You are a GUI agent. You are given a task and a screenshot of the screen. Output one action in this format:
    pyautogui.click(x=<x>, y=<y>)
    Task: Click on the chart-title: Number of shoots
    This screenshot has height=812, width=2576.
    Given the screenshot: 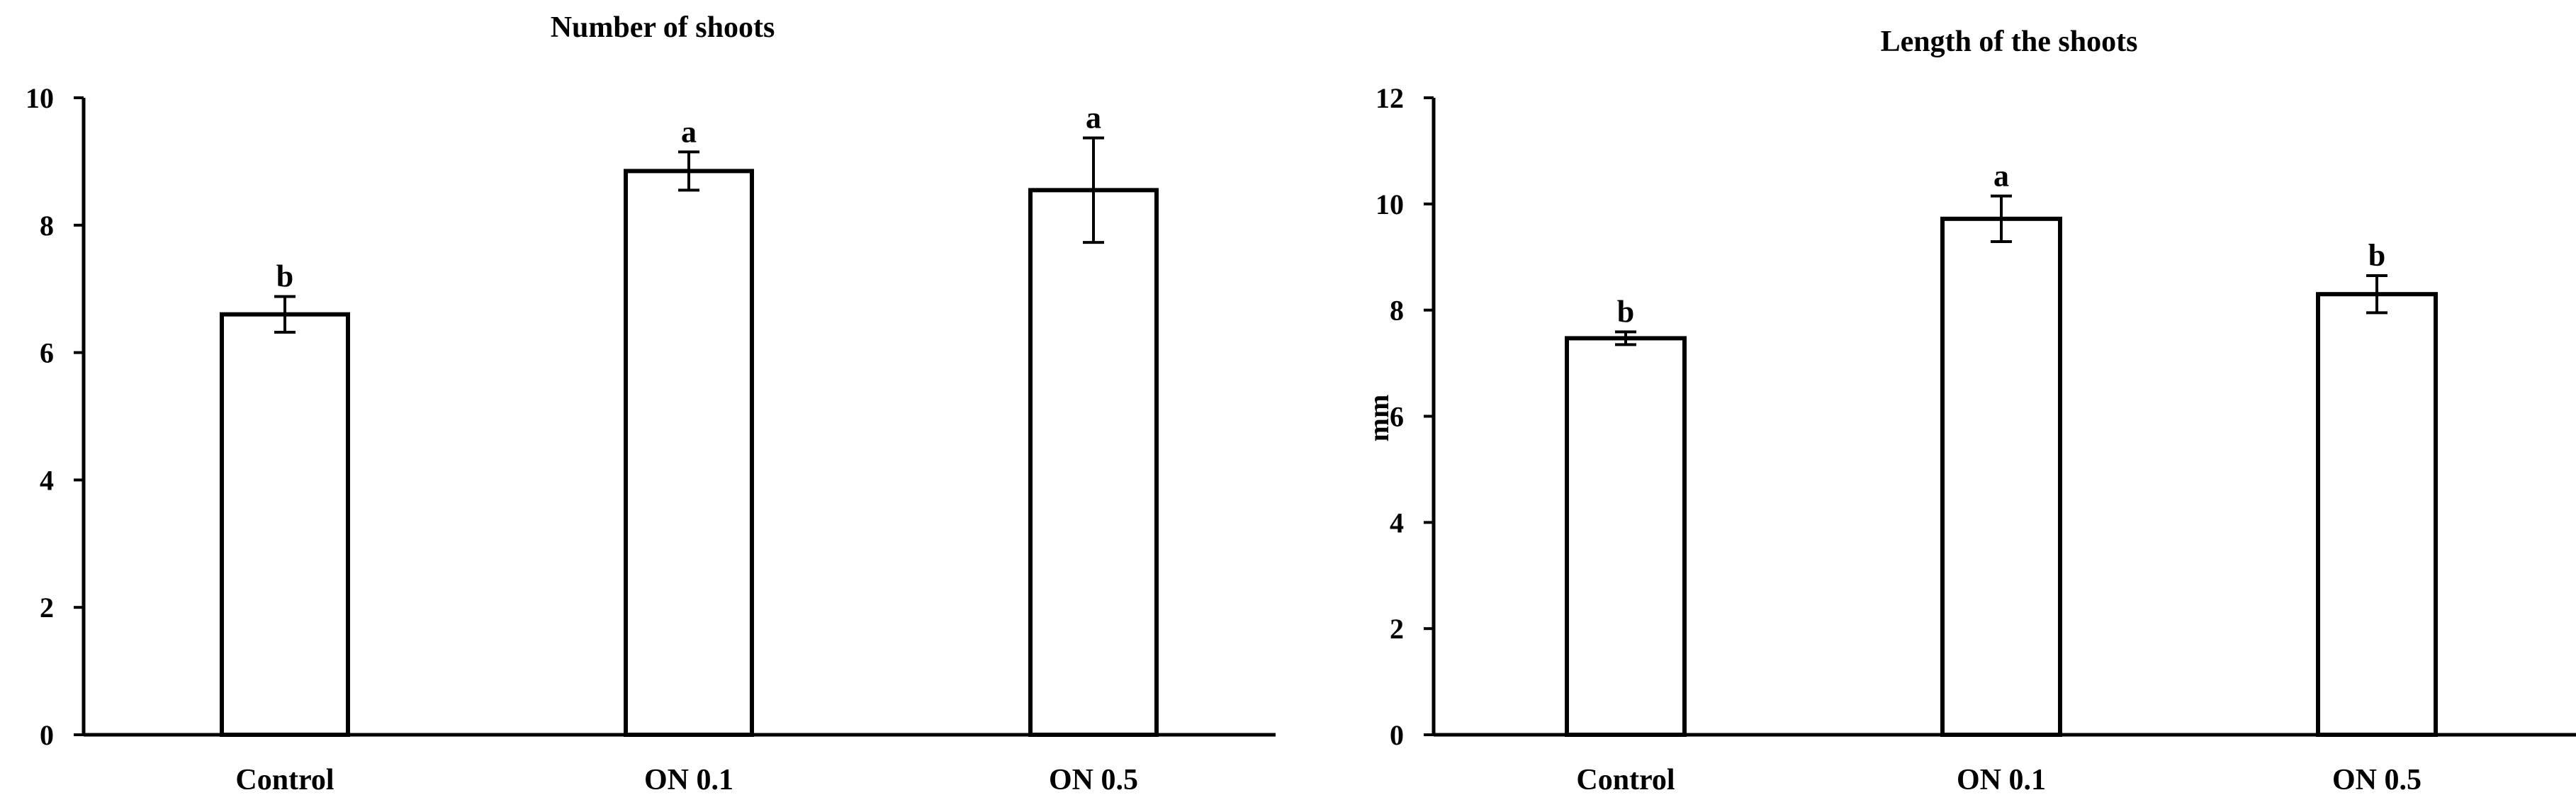 What is the action you would take?
    pyautogui.click(x=663, y=28)
    